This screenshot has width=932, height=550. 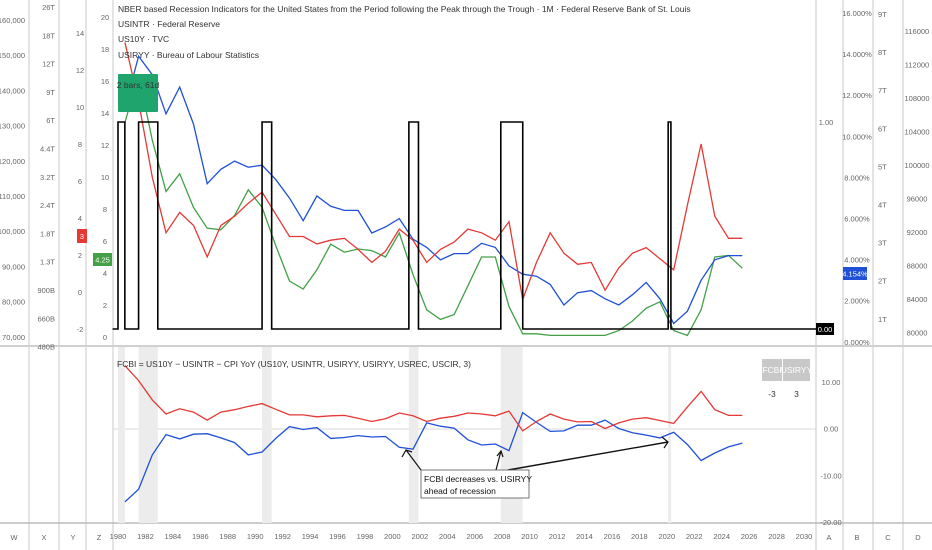 I want to click on us10y-price-tag, so click(x=855, y=273).